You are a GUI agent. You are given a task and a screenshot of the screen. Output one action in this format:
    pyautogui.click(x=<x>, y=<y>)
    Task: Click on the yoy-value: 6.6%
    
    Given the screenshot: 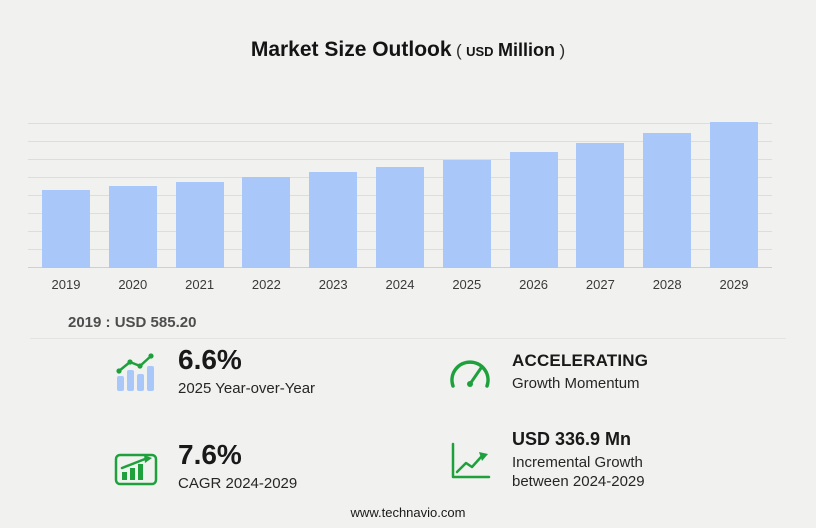 What is the action you would take?
    pyautogui.click(x=210, y=359)
    